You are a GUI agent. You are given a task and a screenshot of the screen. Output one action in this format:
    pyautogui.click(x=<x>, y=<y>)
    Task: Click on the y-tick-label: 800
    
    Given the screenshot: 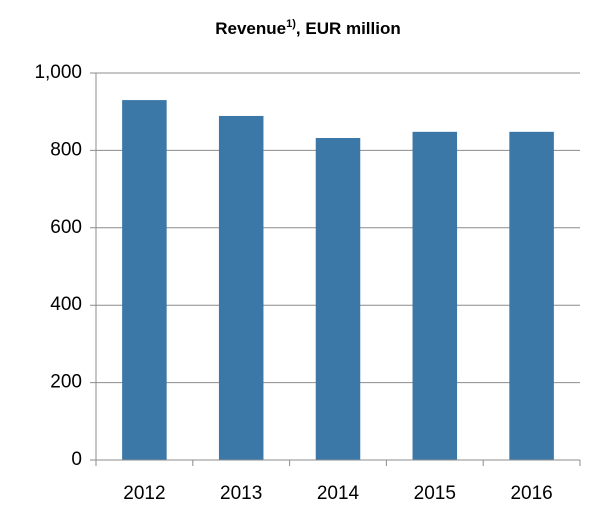 What is the action you would take?
    pyautogui.click(x=66, y=149)
    